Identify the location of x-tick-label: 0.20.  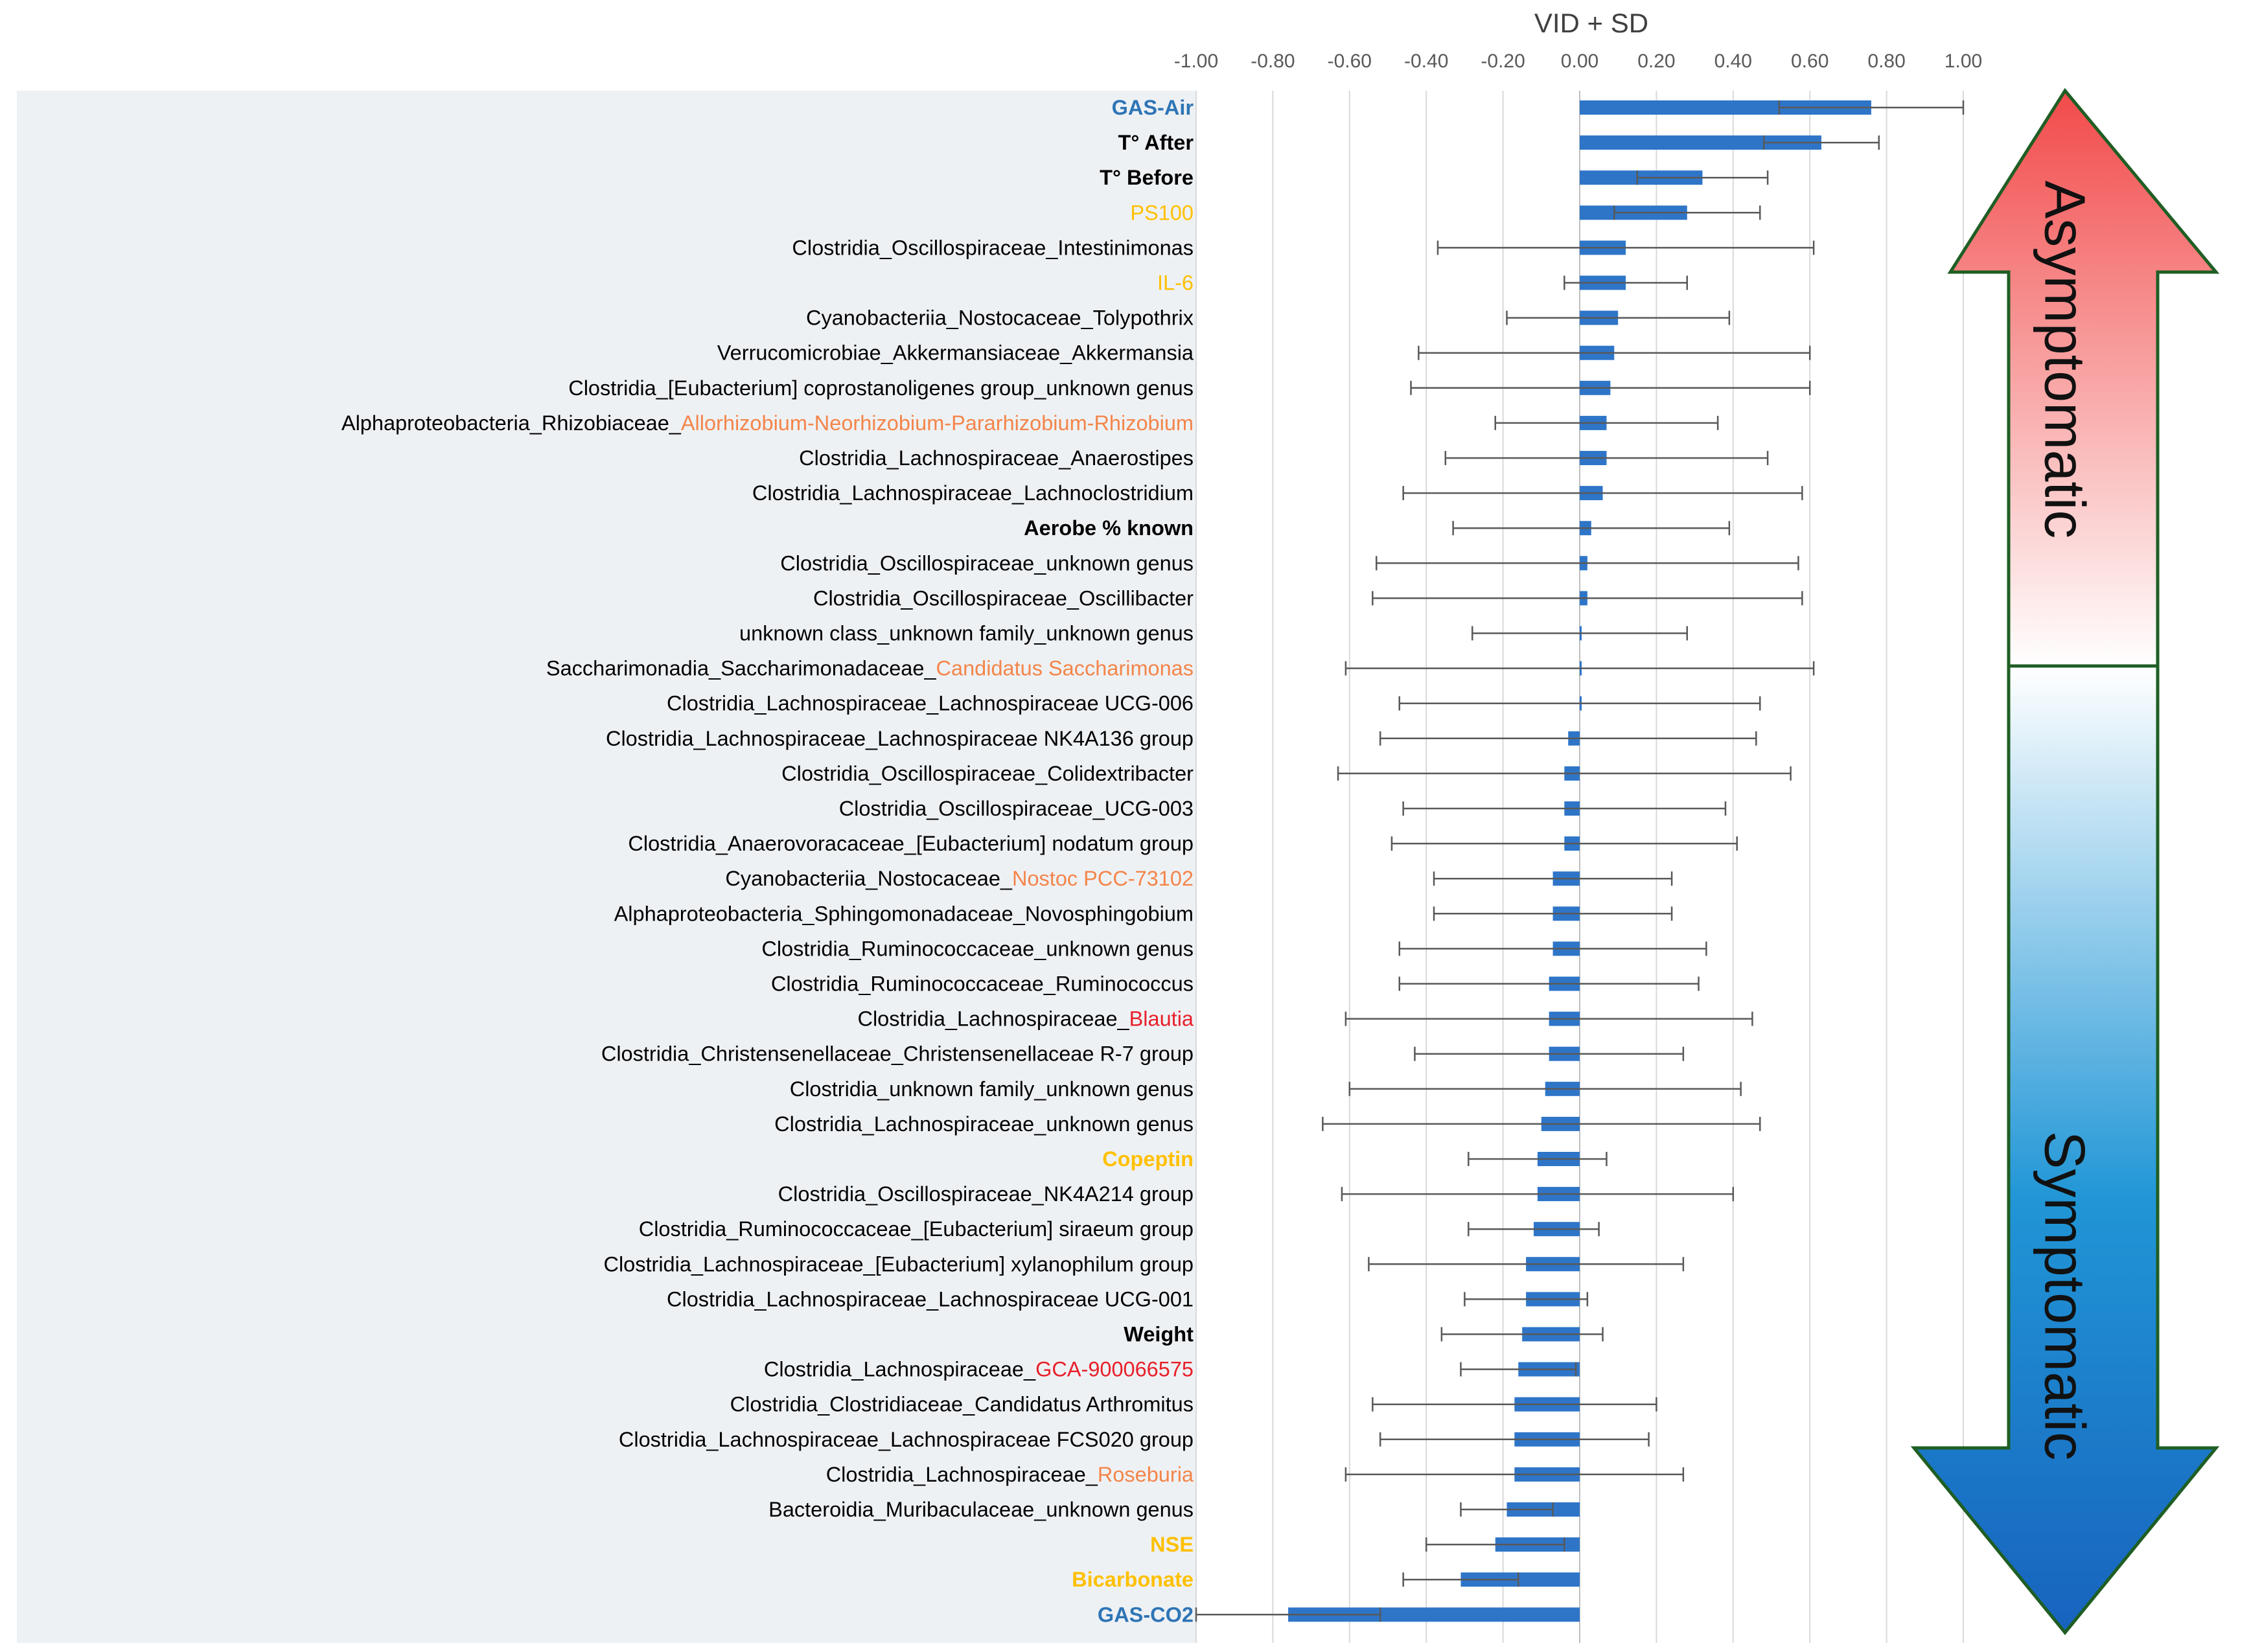
(1656, 61).